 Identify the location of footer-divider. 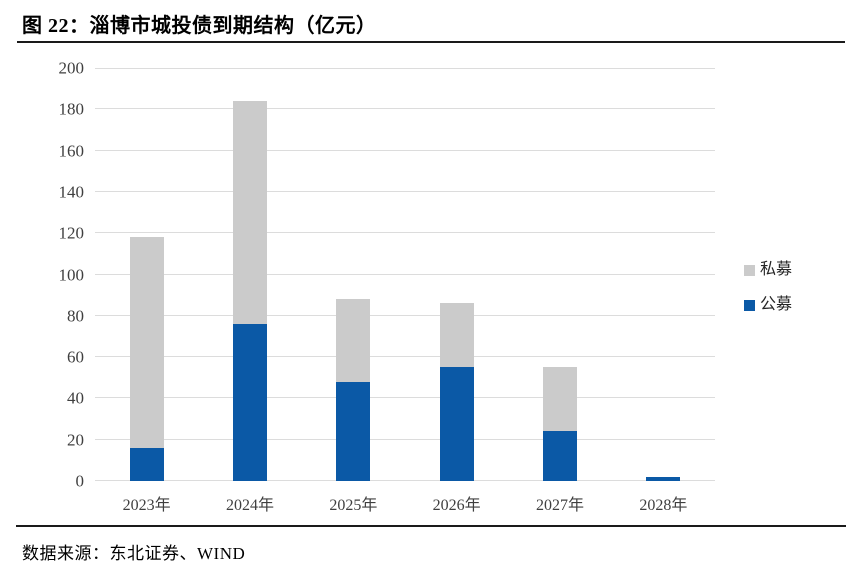
(431, 526).